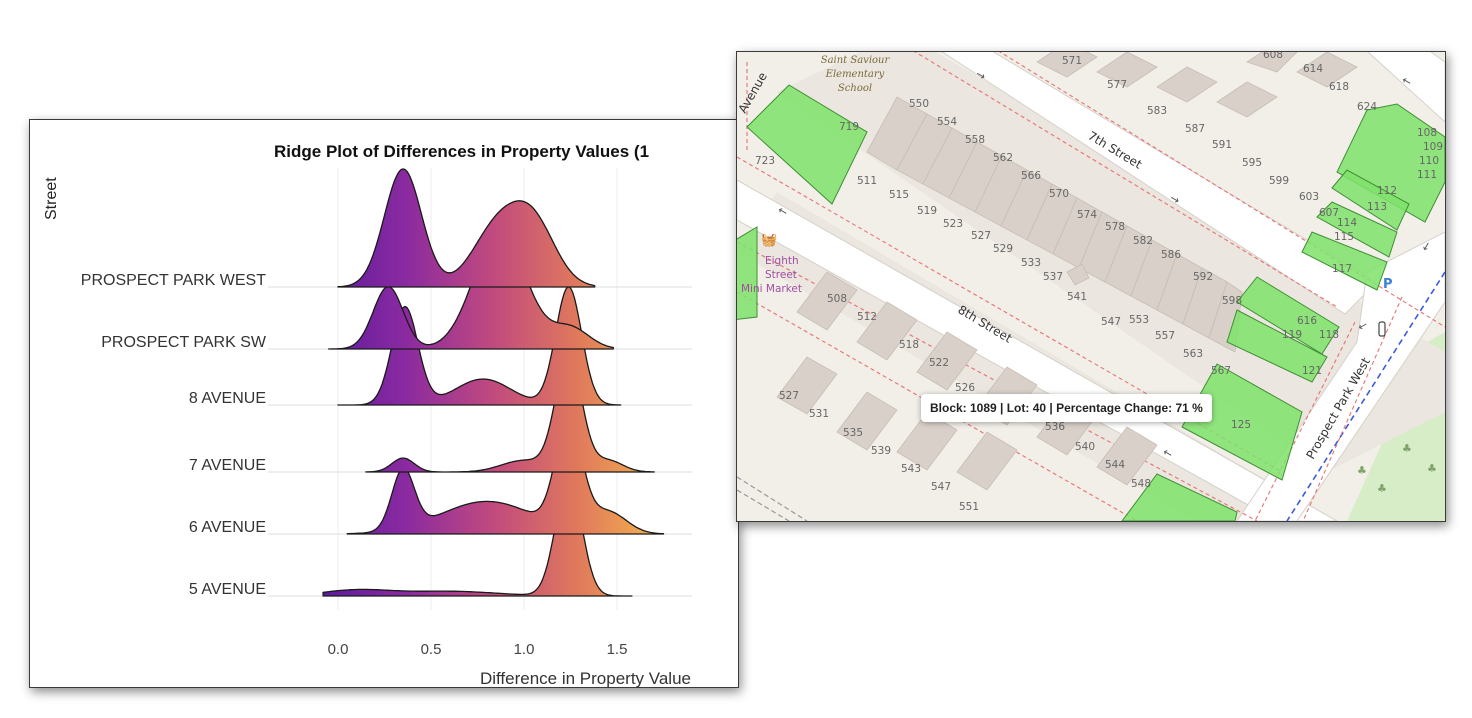  Describe the element at coordinates (1339, 87) in the screenshot. I see `lot-number: 618` at that location.